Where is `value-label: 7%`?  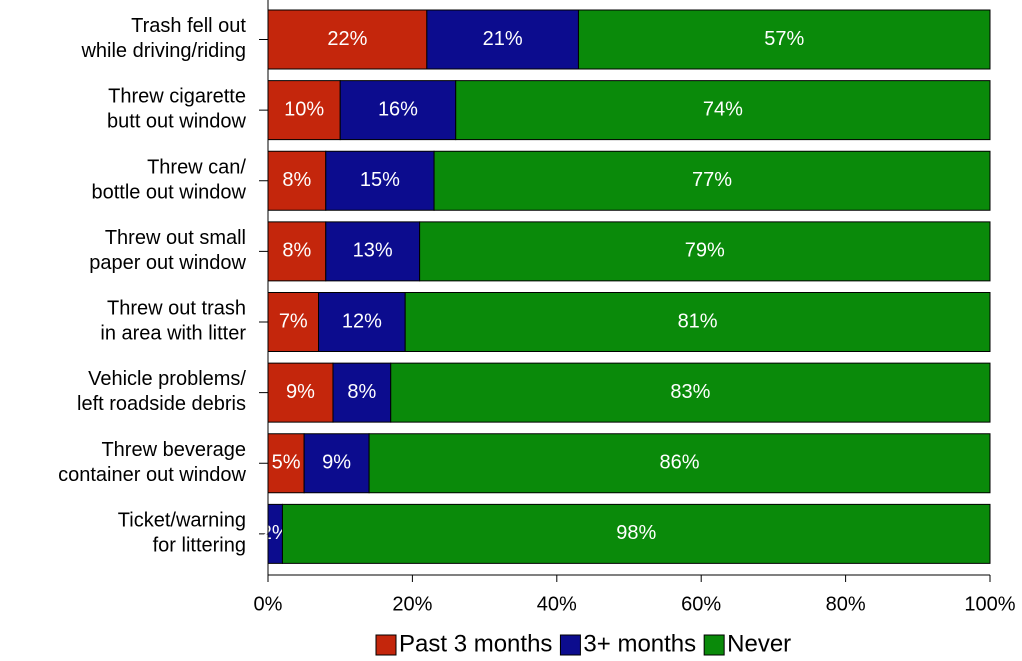
value-label: 7% is located at coordinates (293, 321).